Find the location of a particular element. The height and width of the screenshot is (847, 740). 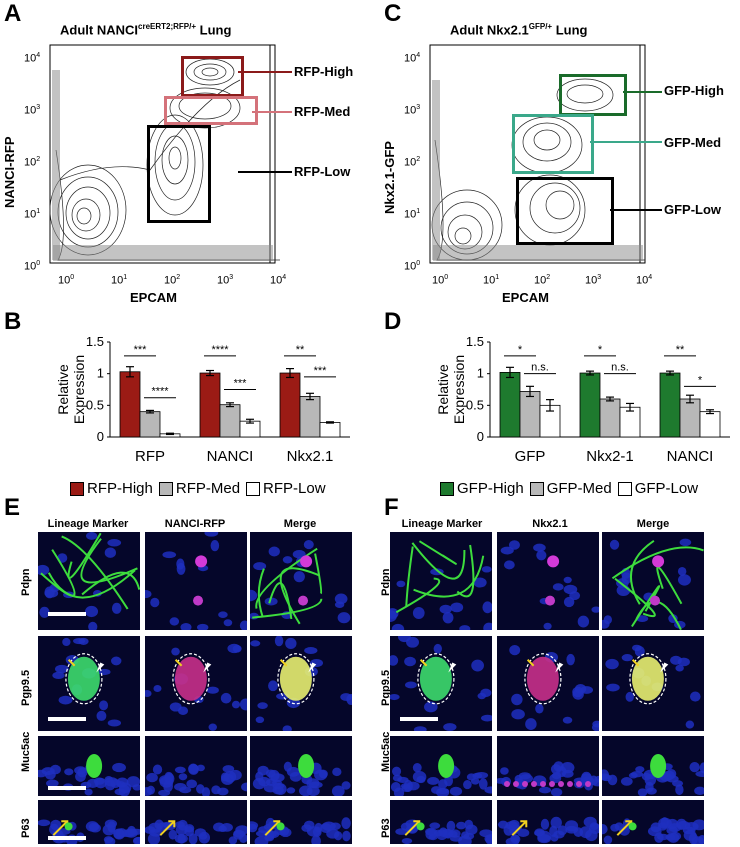

gate-leaders-c is located at coordinates (626, 151).